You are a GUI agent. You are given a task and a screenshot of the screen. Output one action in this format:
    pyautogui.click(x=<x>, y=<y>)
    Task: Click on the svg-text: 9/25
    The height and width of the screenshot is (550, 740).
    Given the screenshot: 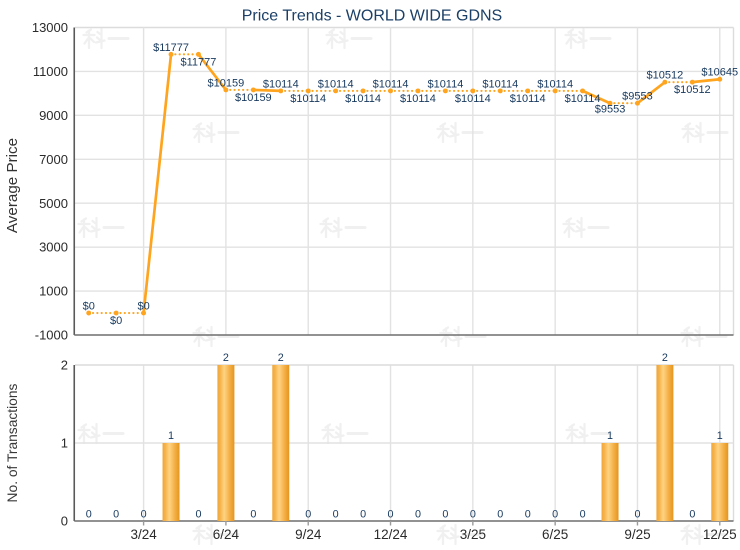 What is the action you would take?
    pyautogui.click(x=637, y=534)
    